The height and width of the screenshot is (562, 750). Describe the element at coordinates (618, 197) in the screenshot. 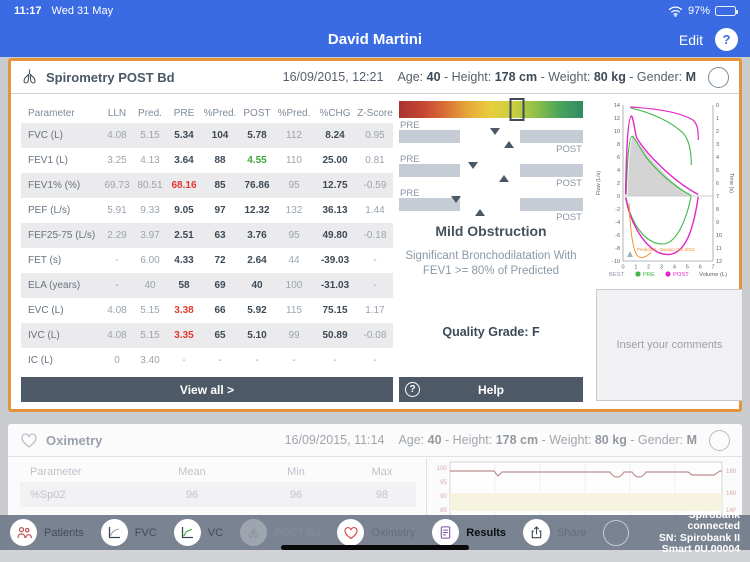

I see `axis-tick-label: 0` at that location.